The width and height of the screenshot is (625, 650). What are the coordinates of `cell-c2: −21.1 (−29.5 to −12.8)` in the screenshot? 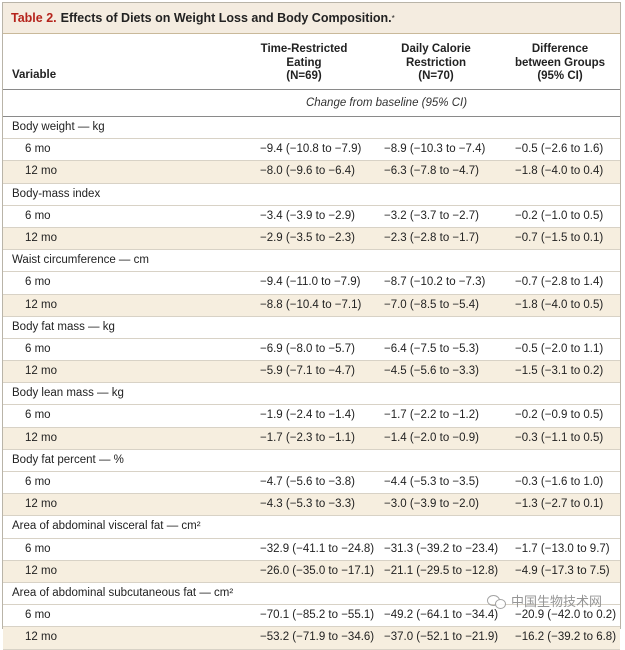 It's located at (441, 570).